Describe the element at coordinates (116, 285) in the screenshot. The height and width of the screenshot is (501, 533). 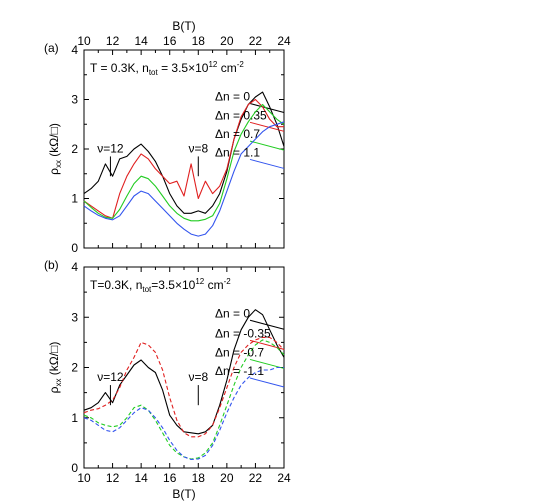
I see `text-span: T=0.3K, n` at that location.